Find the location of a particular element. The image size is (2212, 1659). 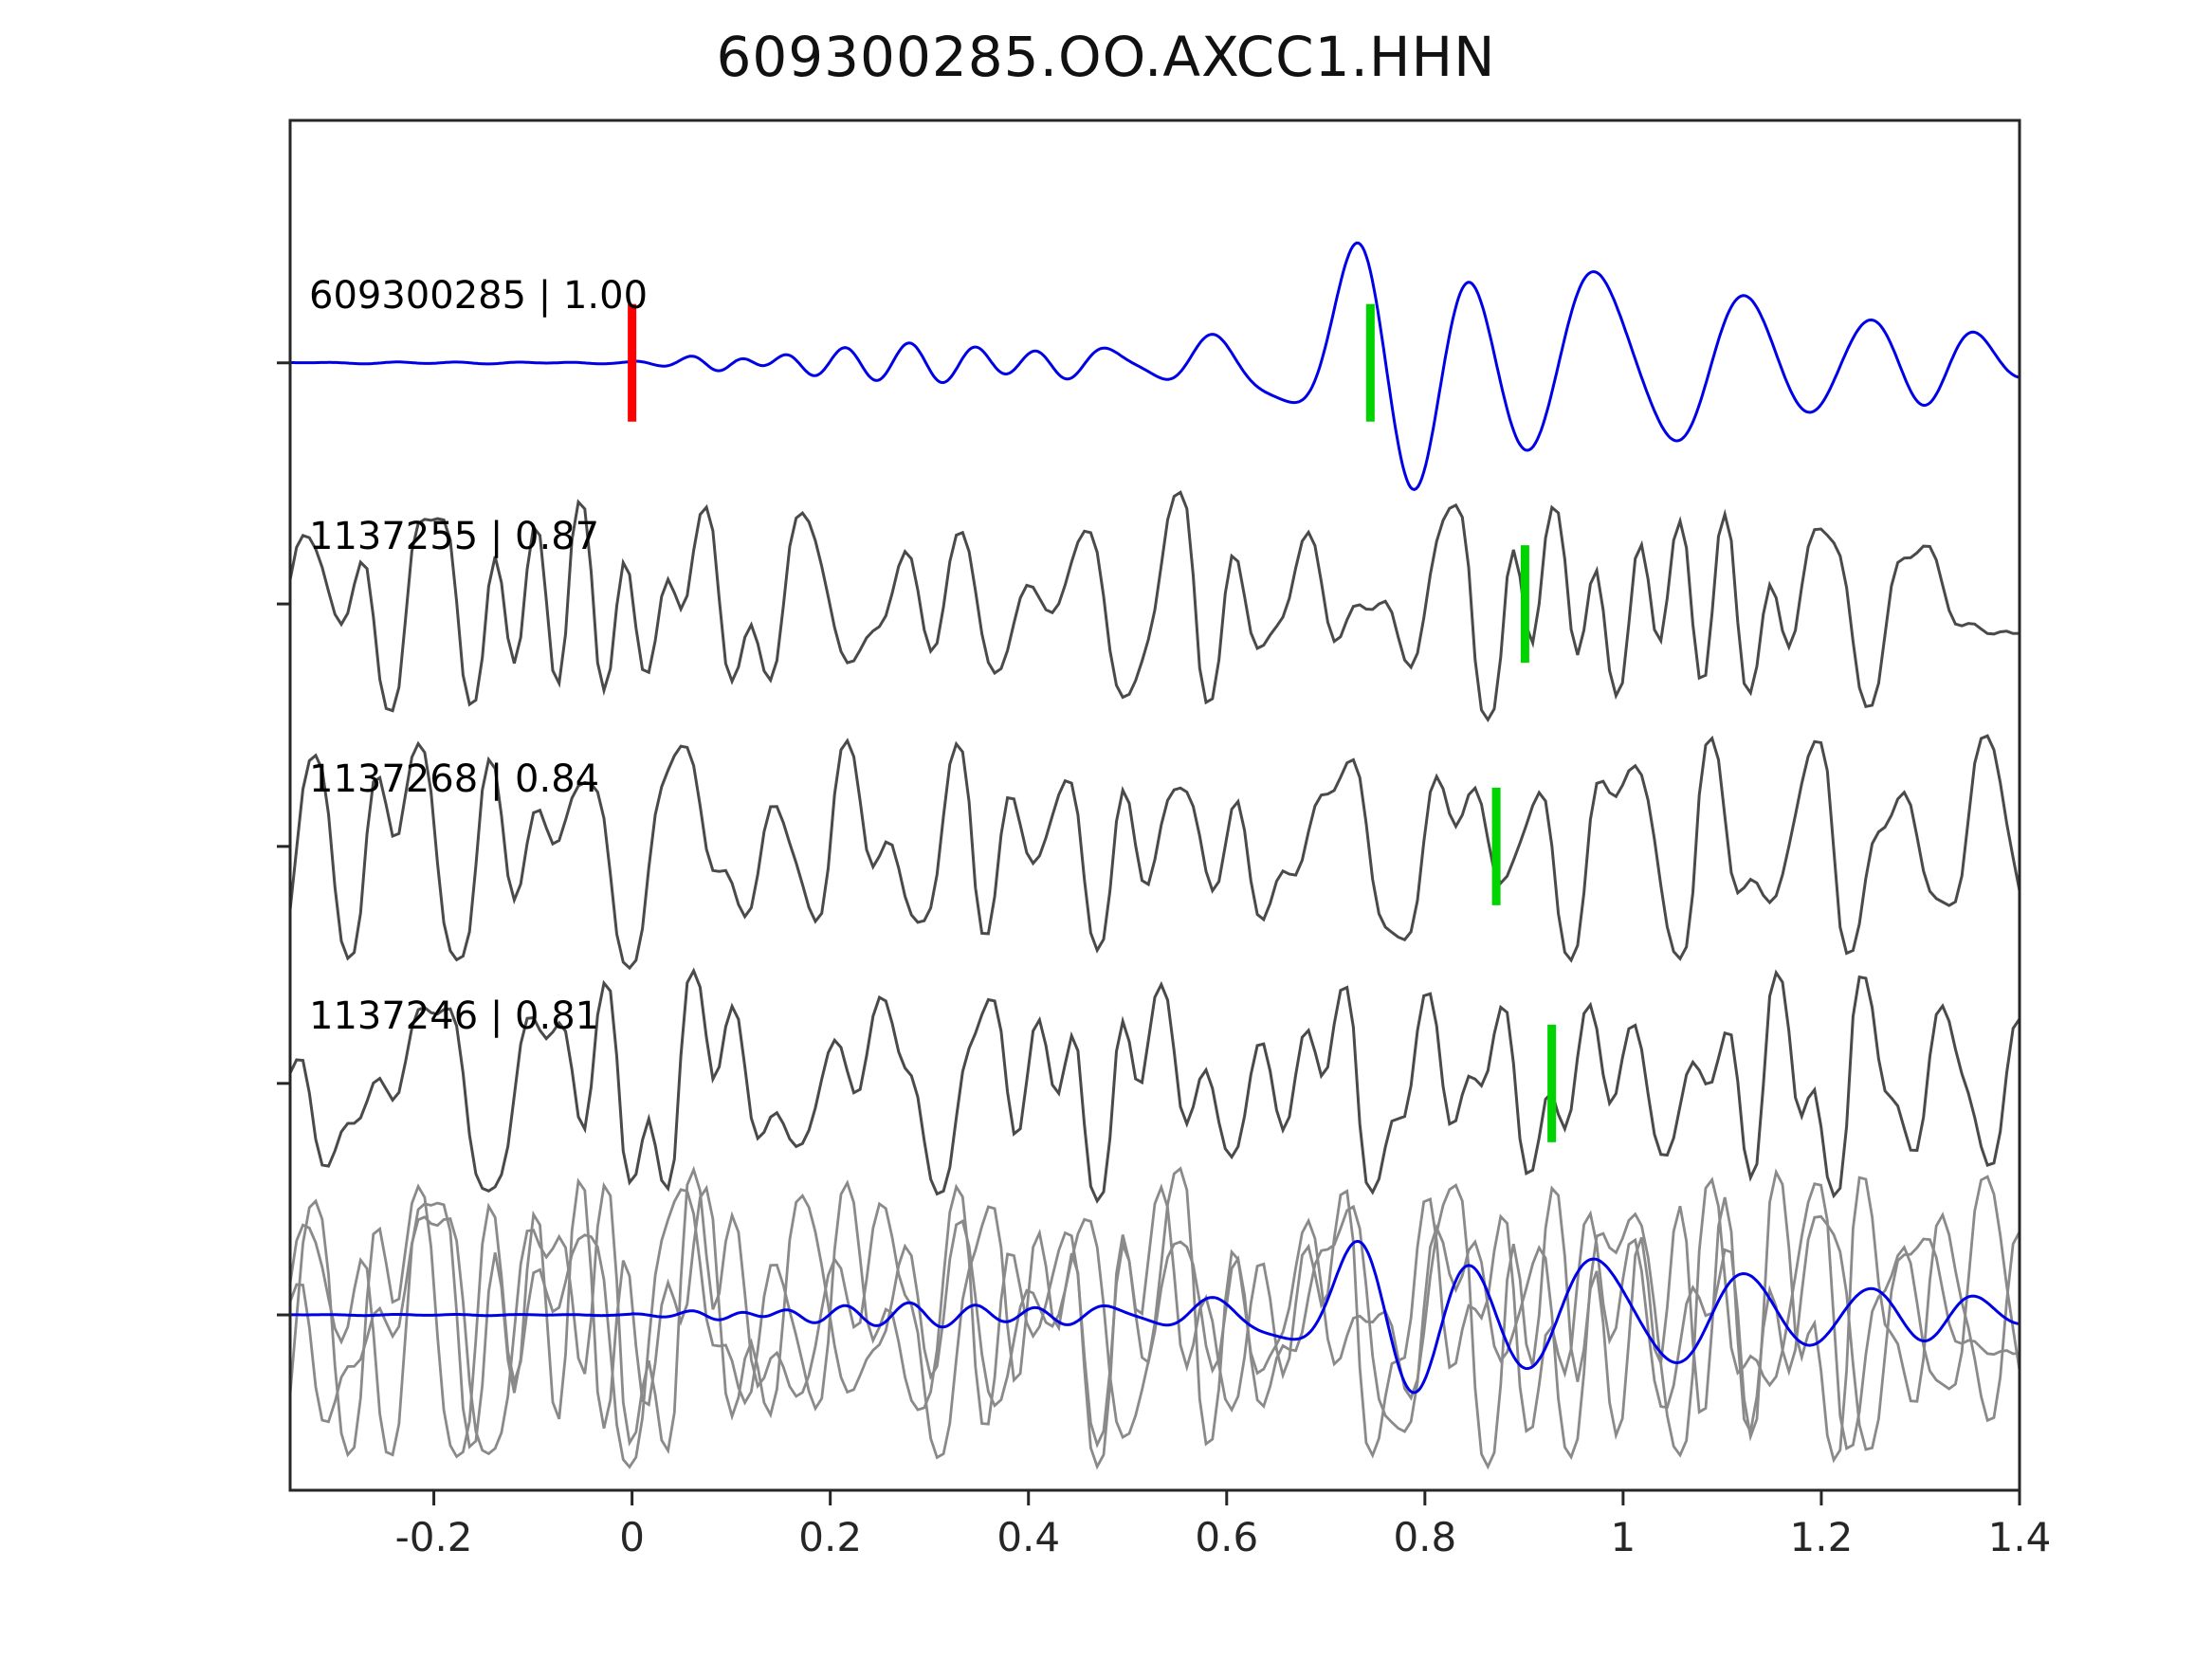

template-trace is located at coordinates (1155, 366).